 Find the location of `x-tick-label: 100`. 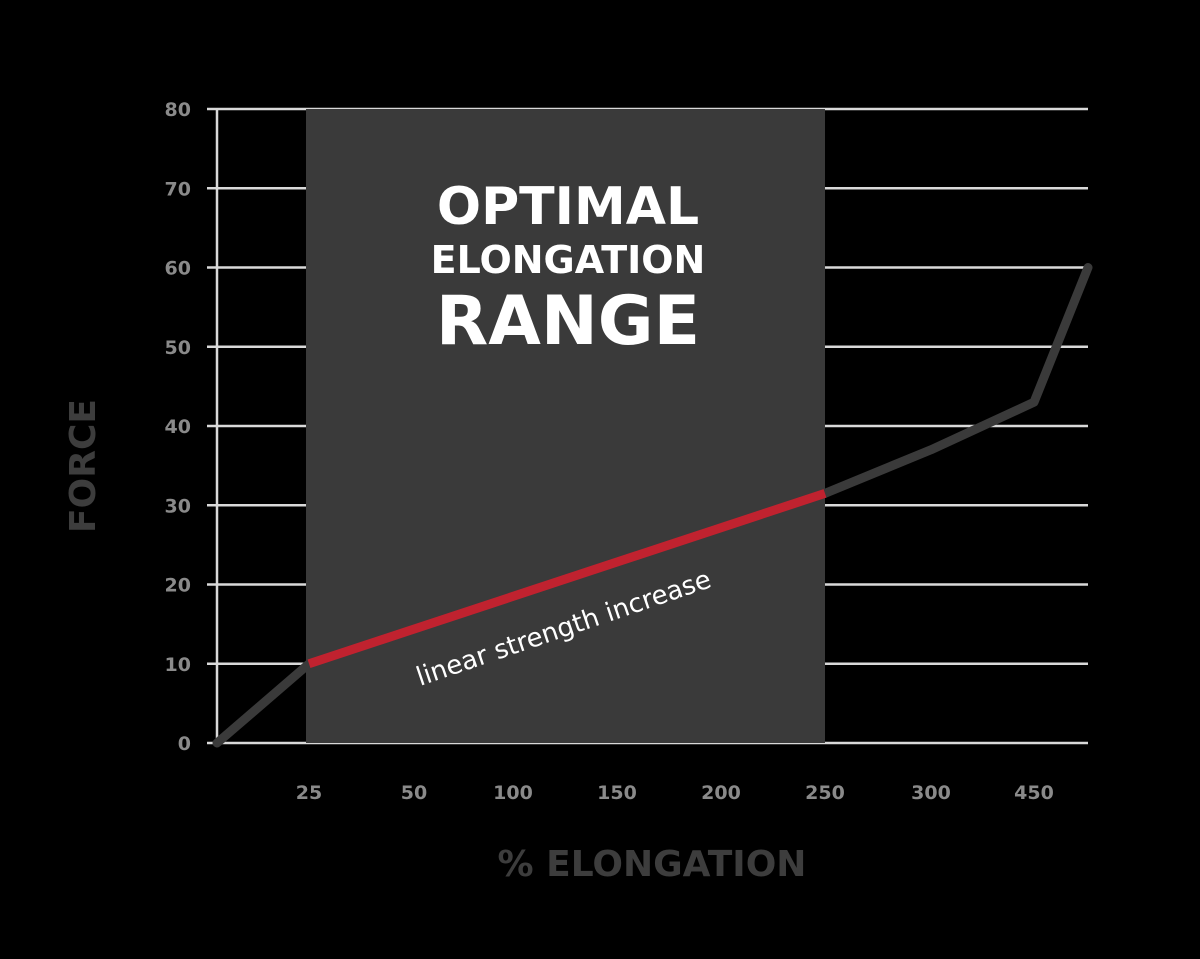

x-tick-label: 100 is located at coordinates (513, 793).